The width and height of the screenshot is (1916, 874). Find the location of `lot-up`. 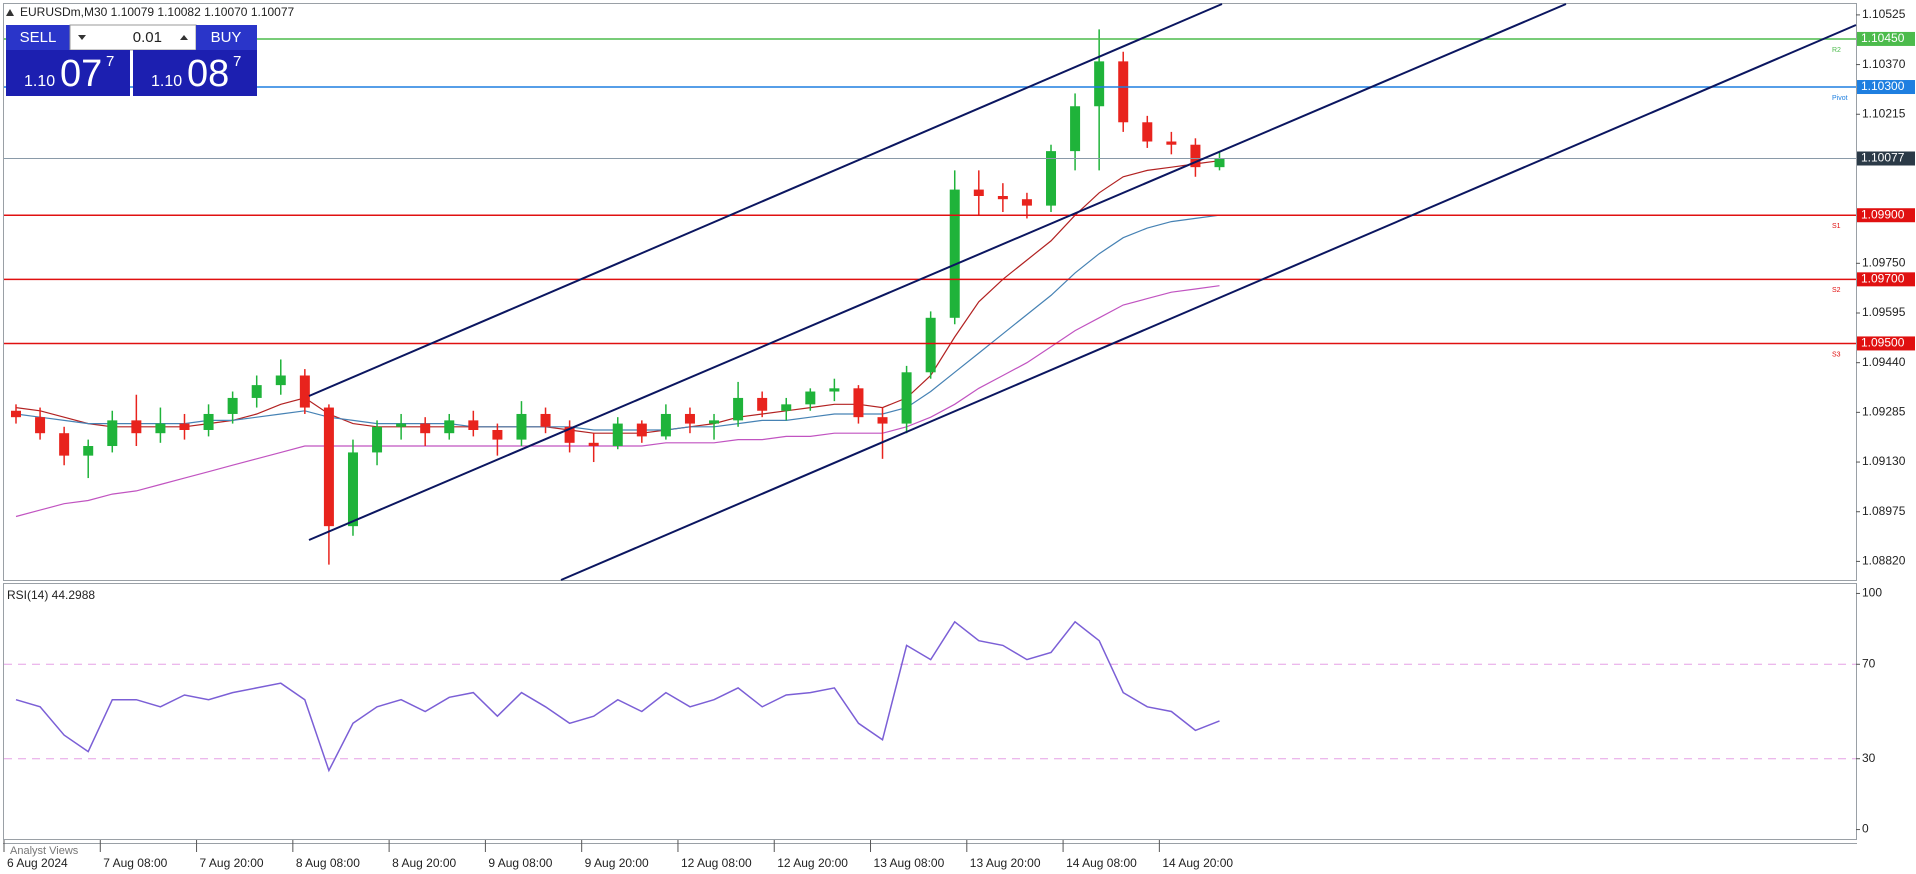

lot-up is located at coordinates (184, 37).